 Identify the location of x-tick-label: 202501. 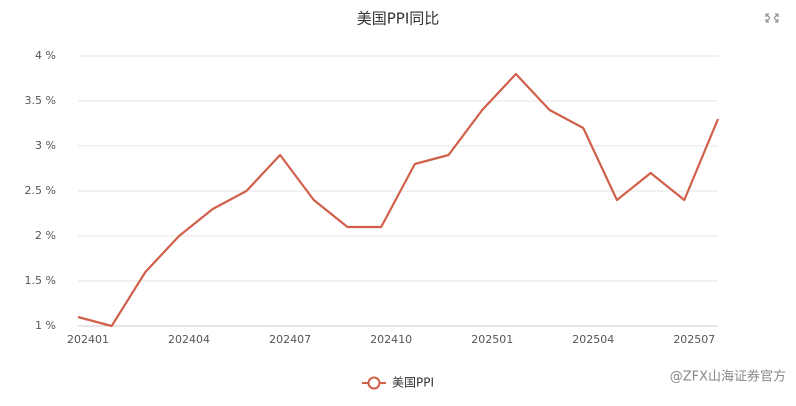
(492, 339).